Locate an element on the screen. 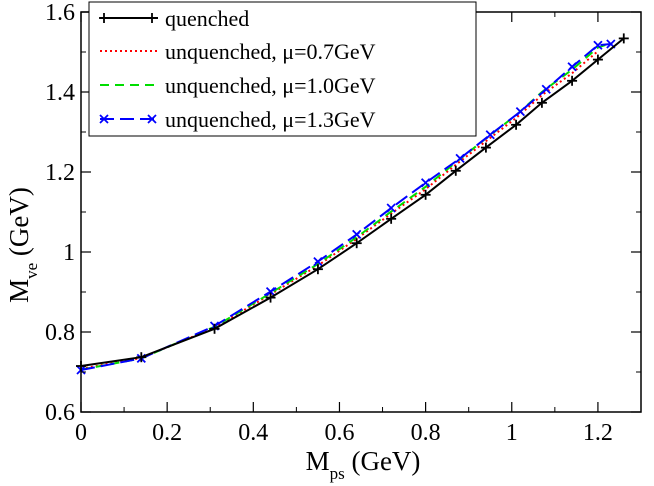  x-tick-label: 0.2 is located at coordinates (167, 433).